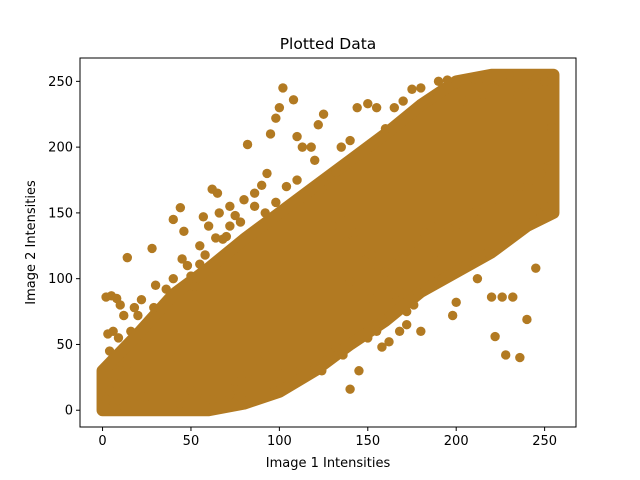  I want to click on x-tick-label: 100, so click(279, 441).